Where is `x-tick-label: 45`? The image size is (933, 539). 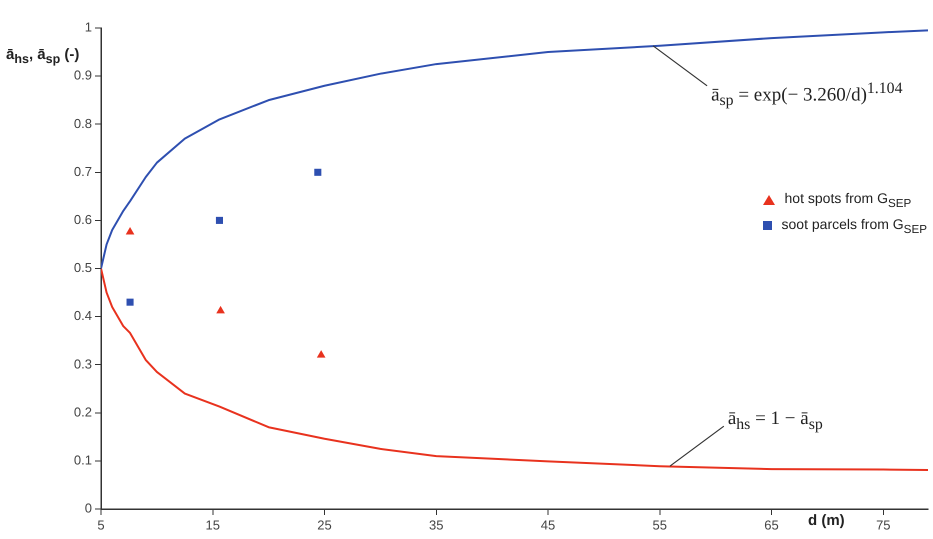 x-tick-label: 45 is located at coordinates (548, 524).